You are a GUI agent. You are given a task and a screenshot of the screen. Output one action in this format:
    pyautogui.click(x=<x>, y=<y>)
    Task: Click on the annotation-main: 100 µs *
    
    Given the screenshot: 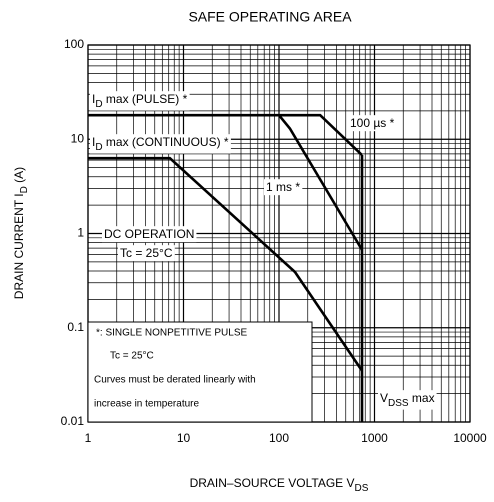 What is the action you would take?
    pyautogui.click(x=372, y=123)
    